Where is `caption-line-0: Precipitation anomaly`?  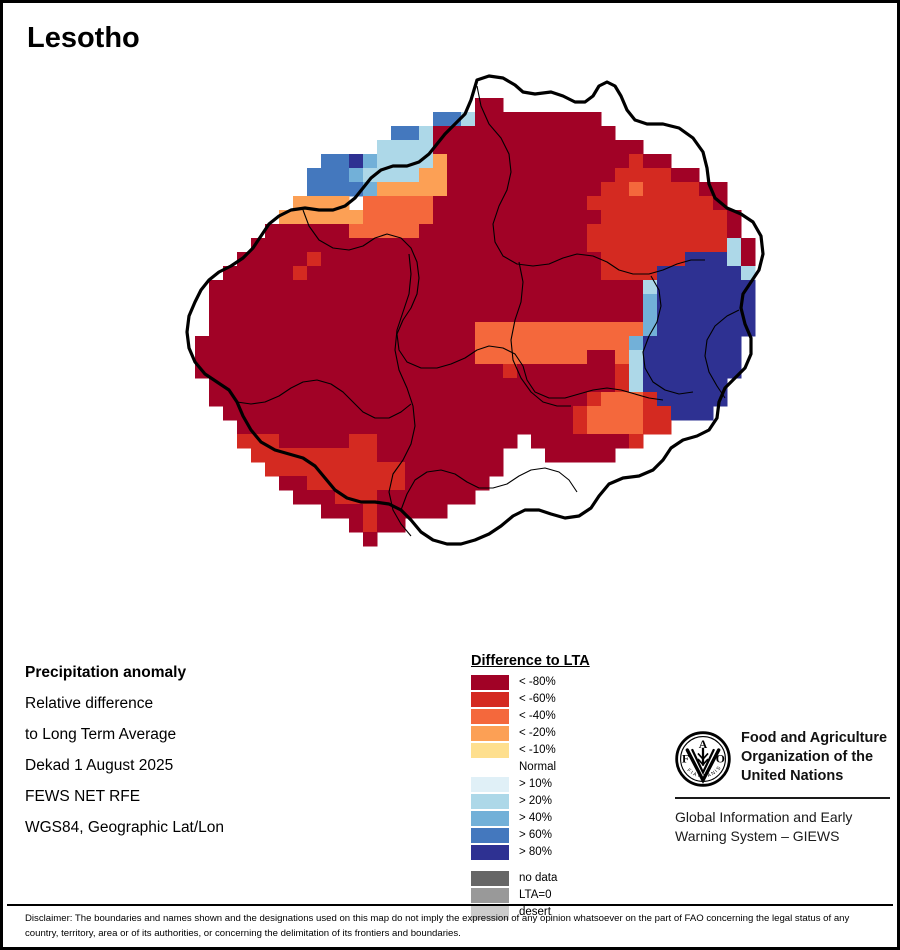
caption-line-0: Precipitation anomaly is located at coordinates (106, 672).